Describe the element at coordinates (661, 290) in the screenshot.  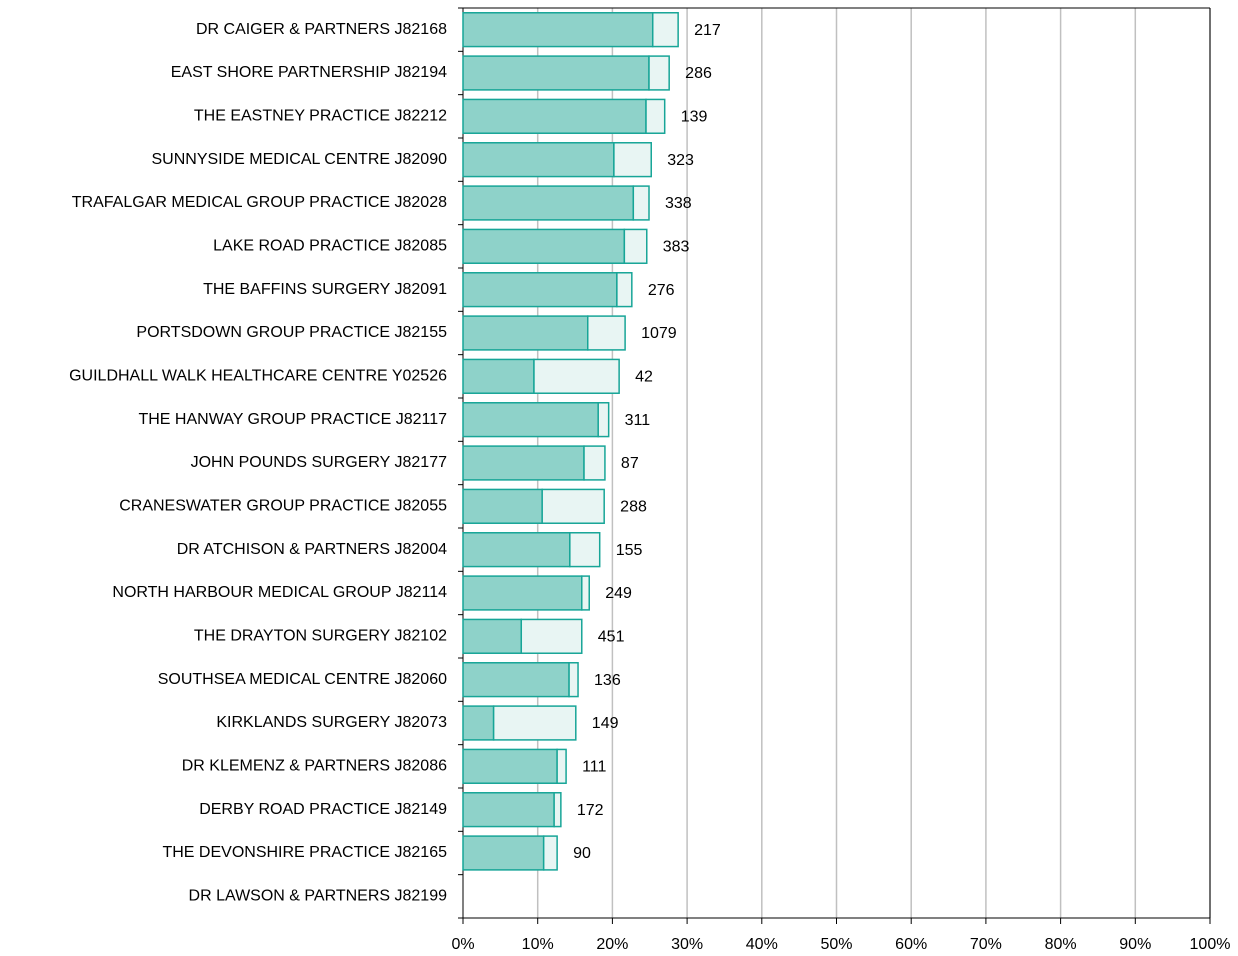
I see `bar-label: 276` at that location.